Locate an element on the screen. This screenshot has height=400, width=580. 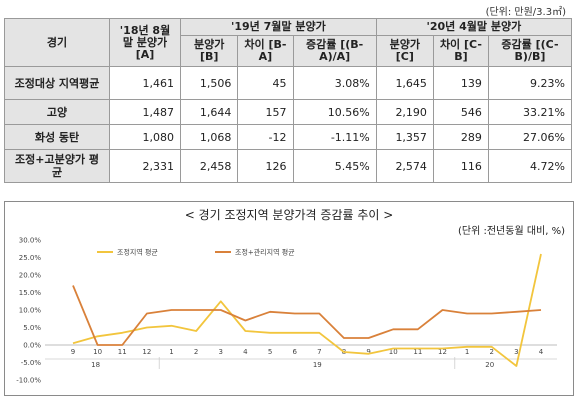
header-col: 분양가 [C] is located at coordinates (404, 51).